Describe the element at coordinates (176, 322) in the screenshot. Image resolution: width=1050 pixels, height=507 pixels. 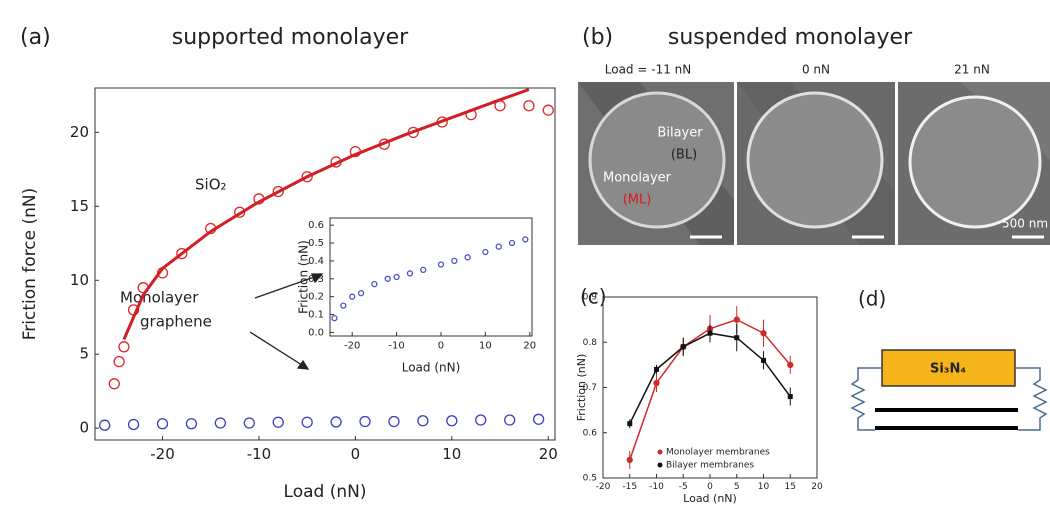
I see `annotation: graphene` at that location.